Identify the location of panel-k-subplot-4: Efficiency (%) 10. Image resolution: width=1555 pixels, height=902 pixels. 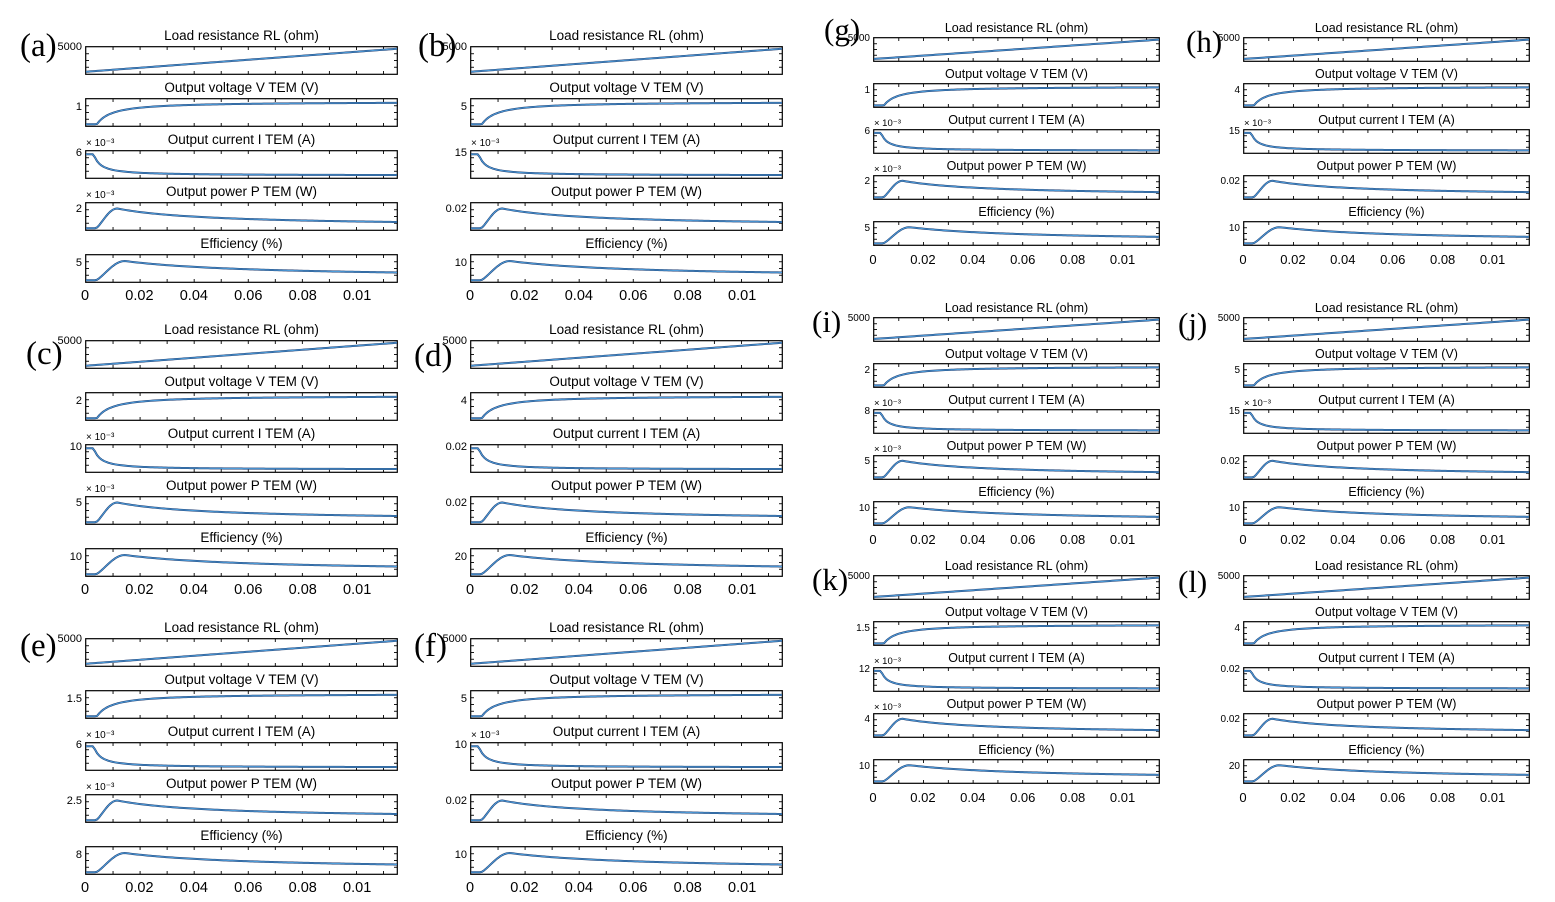
(1009, 765).